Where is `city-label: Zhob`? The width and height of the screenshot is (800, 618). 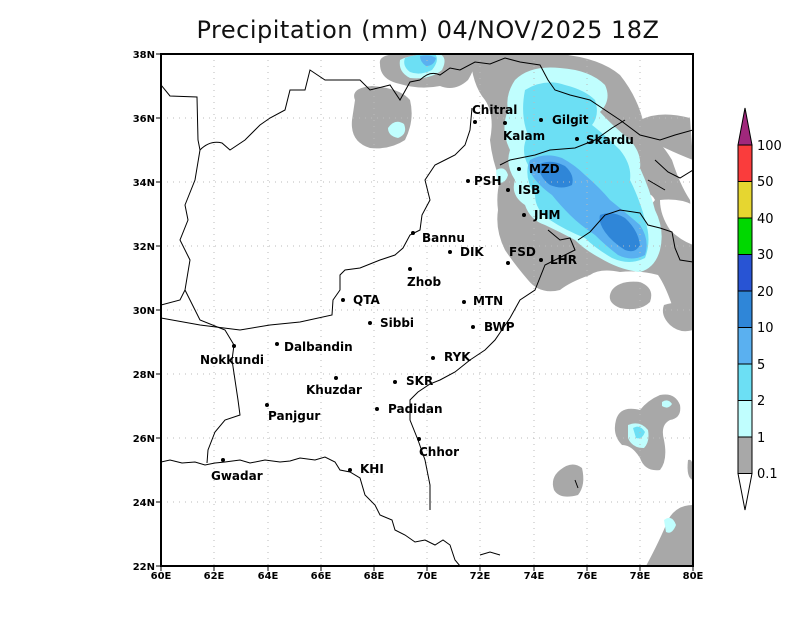
city-label: Zhob is located at coordinates (424, 282).